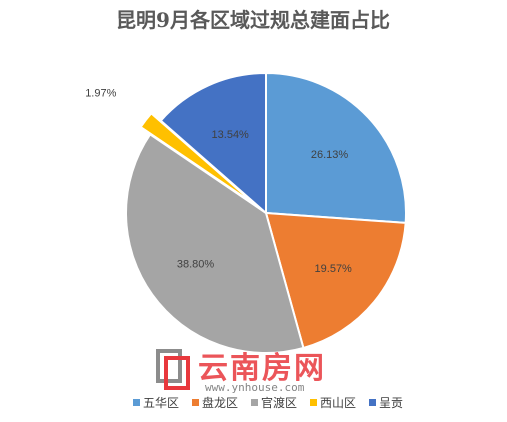  Describe the element at coordinates (195, 402) in the screenshot. I see `legend-swatch-panlong` at that location.